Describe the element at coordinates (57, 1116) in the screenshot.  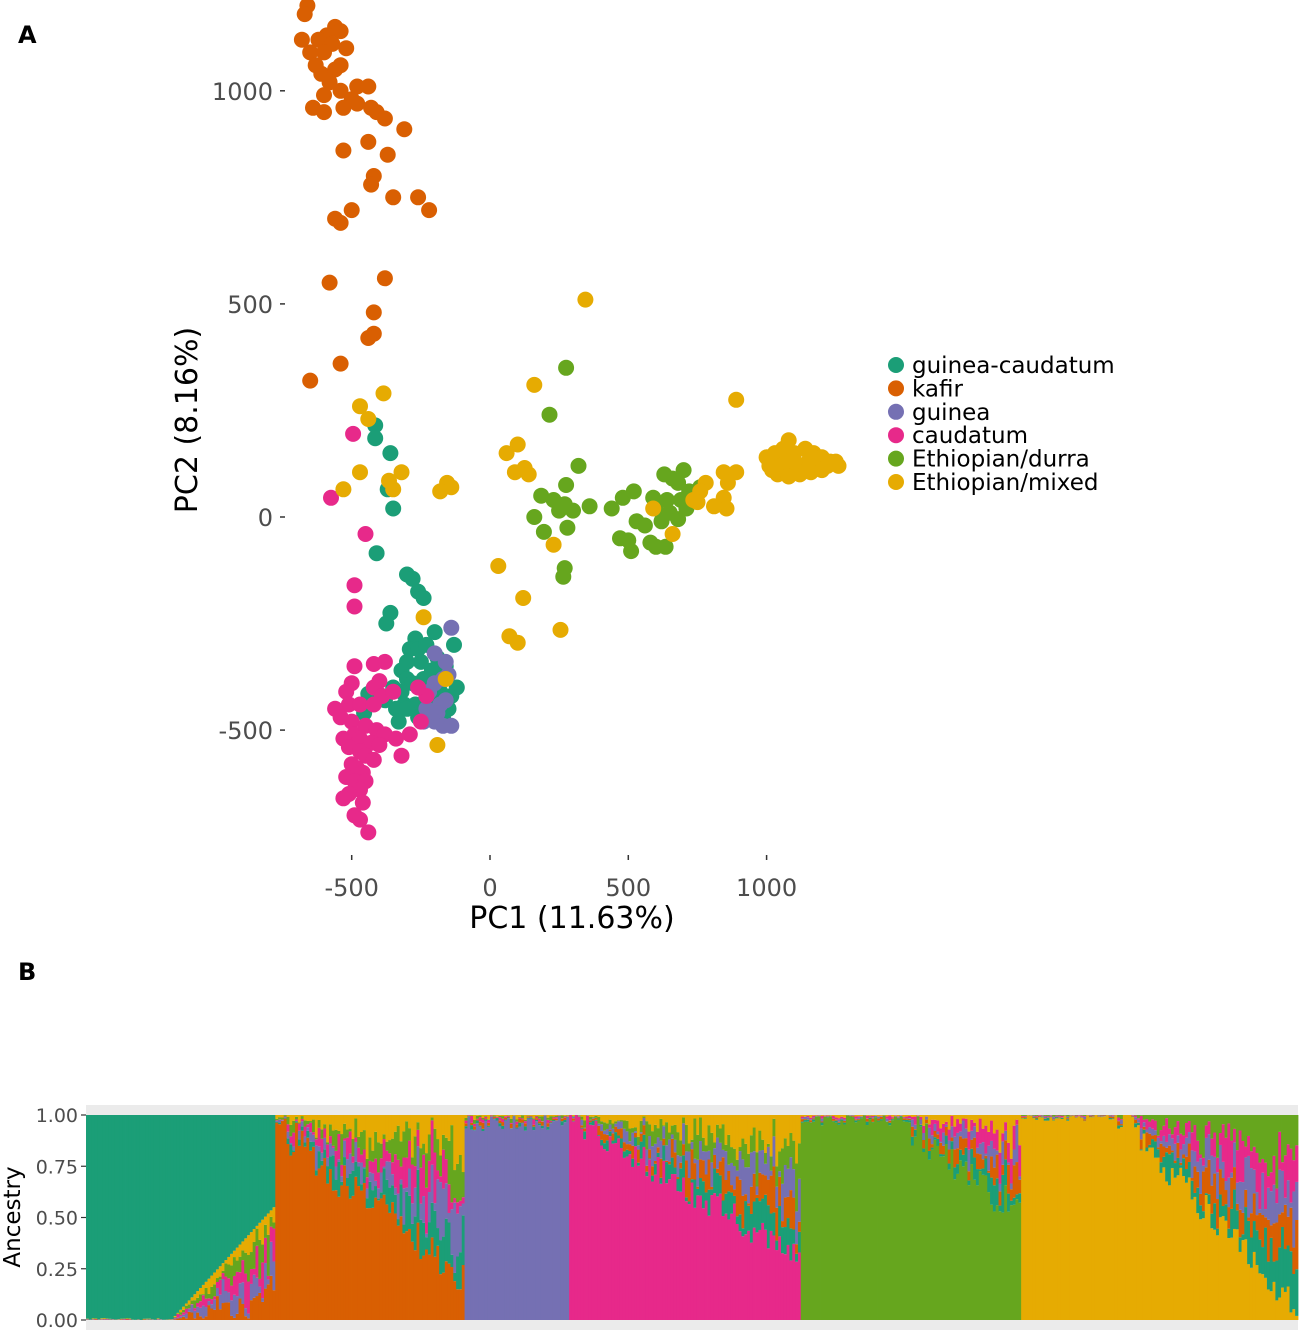
I see `ancestry-y-tick-label: 1.00` at that location.